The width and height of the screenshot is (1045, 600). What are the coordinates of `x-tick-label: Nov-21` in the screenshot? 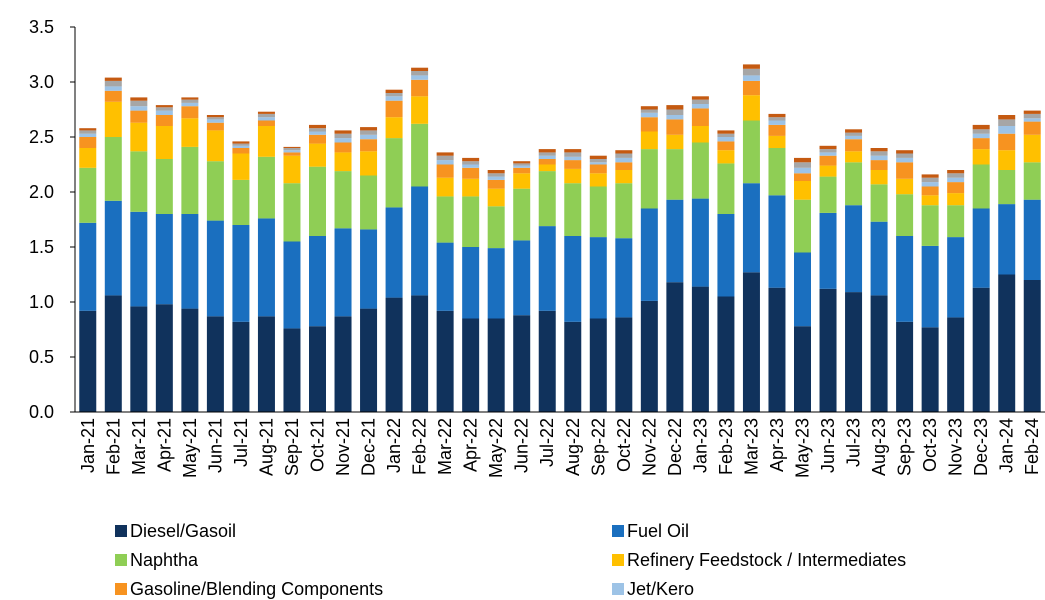 It's located at (343, 447).